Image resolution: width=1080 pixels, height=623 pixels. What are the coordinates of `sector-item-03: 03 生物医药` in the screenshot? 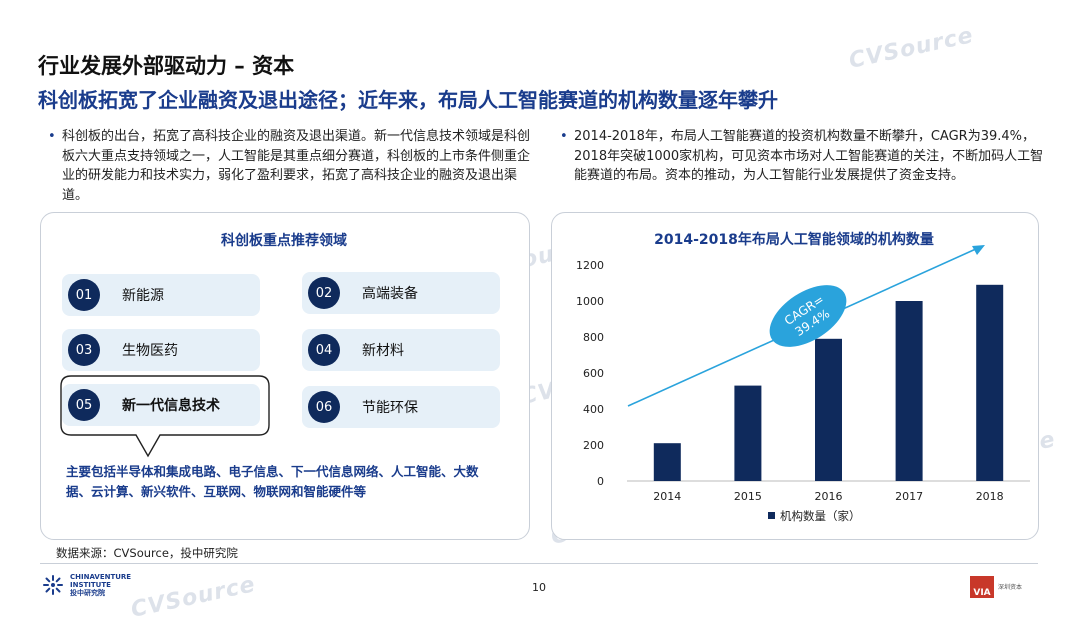 It's located at (161, 350).